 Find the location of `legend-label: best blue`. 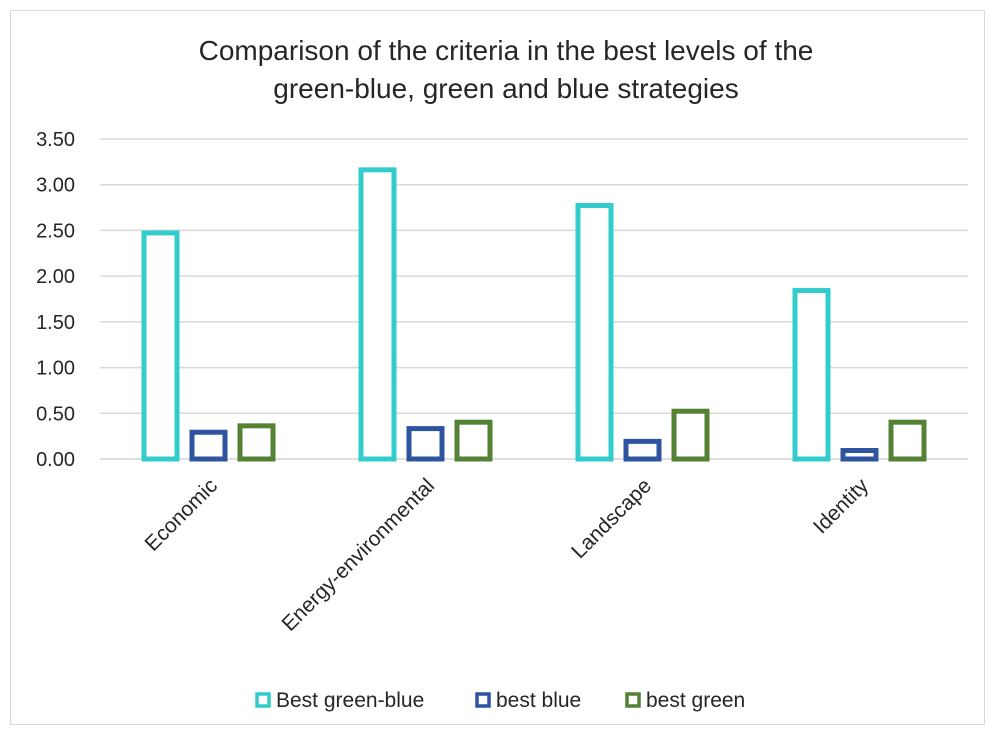

legend-label: best blue is located at coordinates (538, 700).